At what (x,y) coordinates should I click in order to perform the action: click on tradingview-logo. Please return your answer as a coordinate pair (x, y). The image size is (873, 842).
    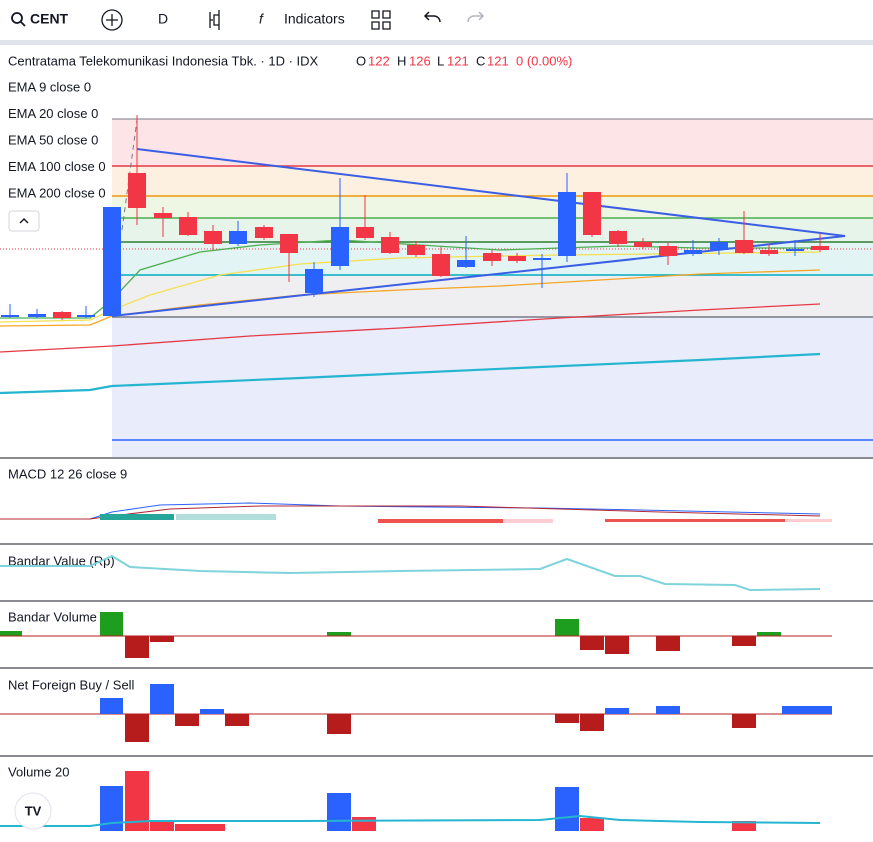
    Looking at the image, I should click on (33, 811).